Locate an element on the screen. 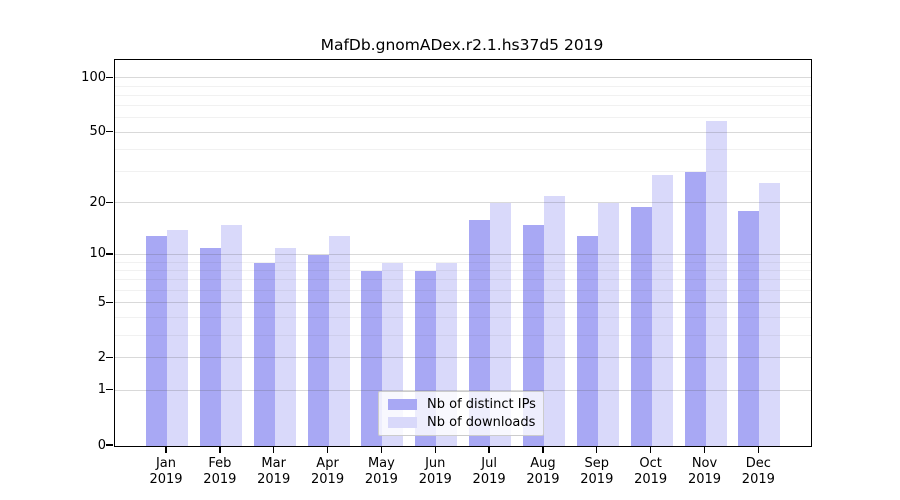  bar-group-apr is located at coordinates (328, 340).